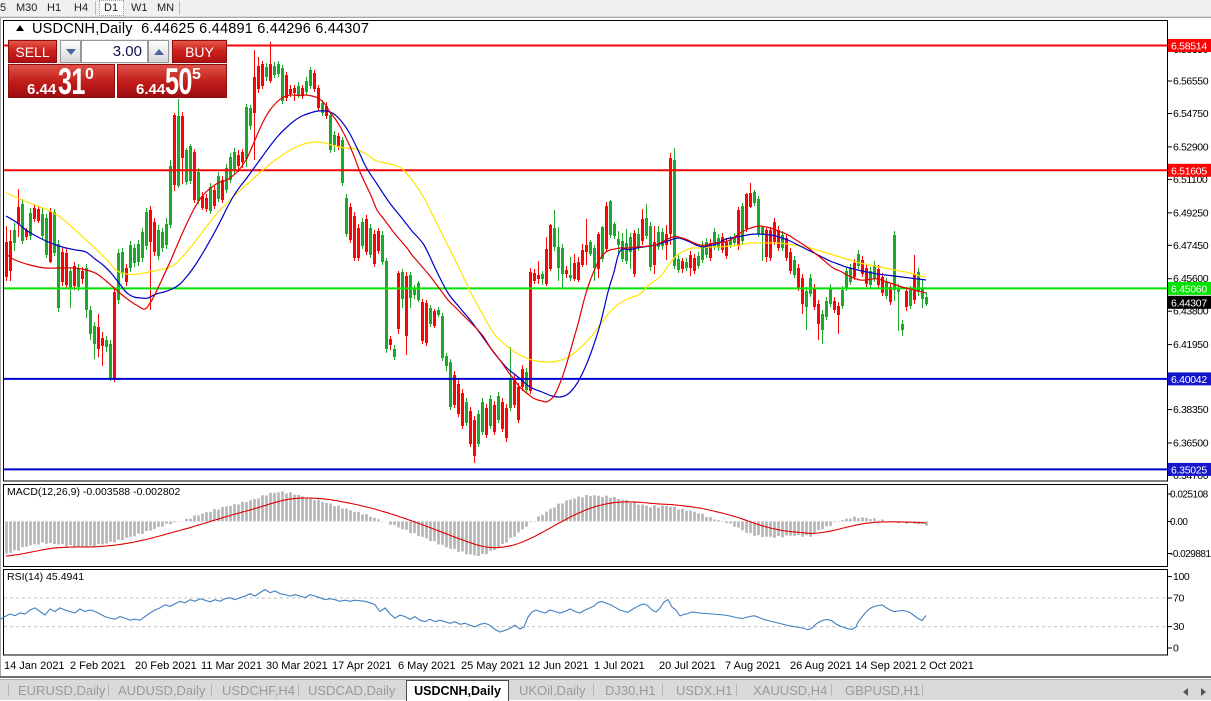 Image resolution: width=1211 pixels, height=701 pixels. What do you see at coordinates (1191, 82) in the screenshot?
I see `svg-text: 6.56550` at bounding box center [1191, 82].